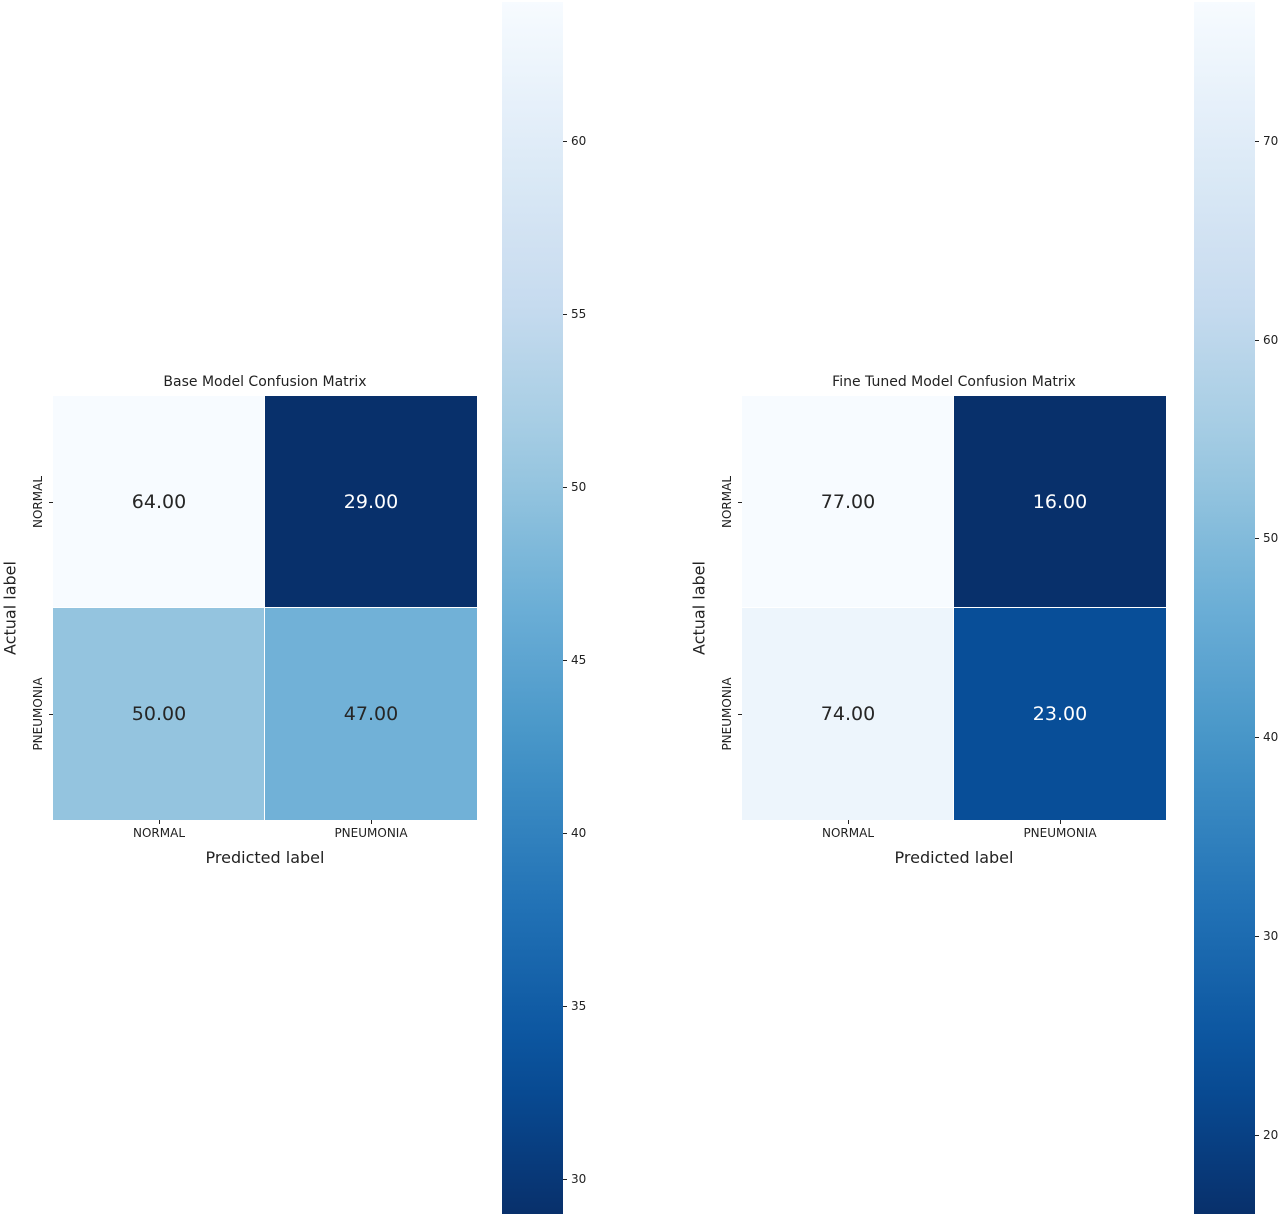  I want to click on cell-value-label: 29.00, so click(371, 502).